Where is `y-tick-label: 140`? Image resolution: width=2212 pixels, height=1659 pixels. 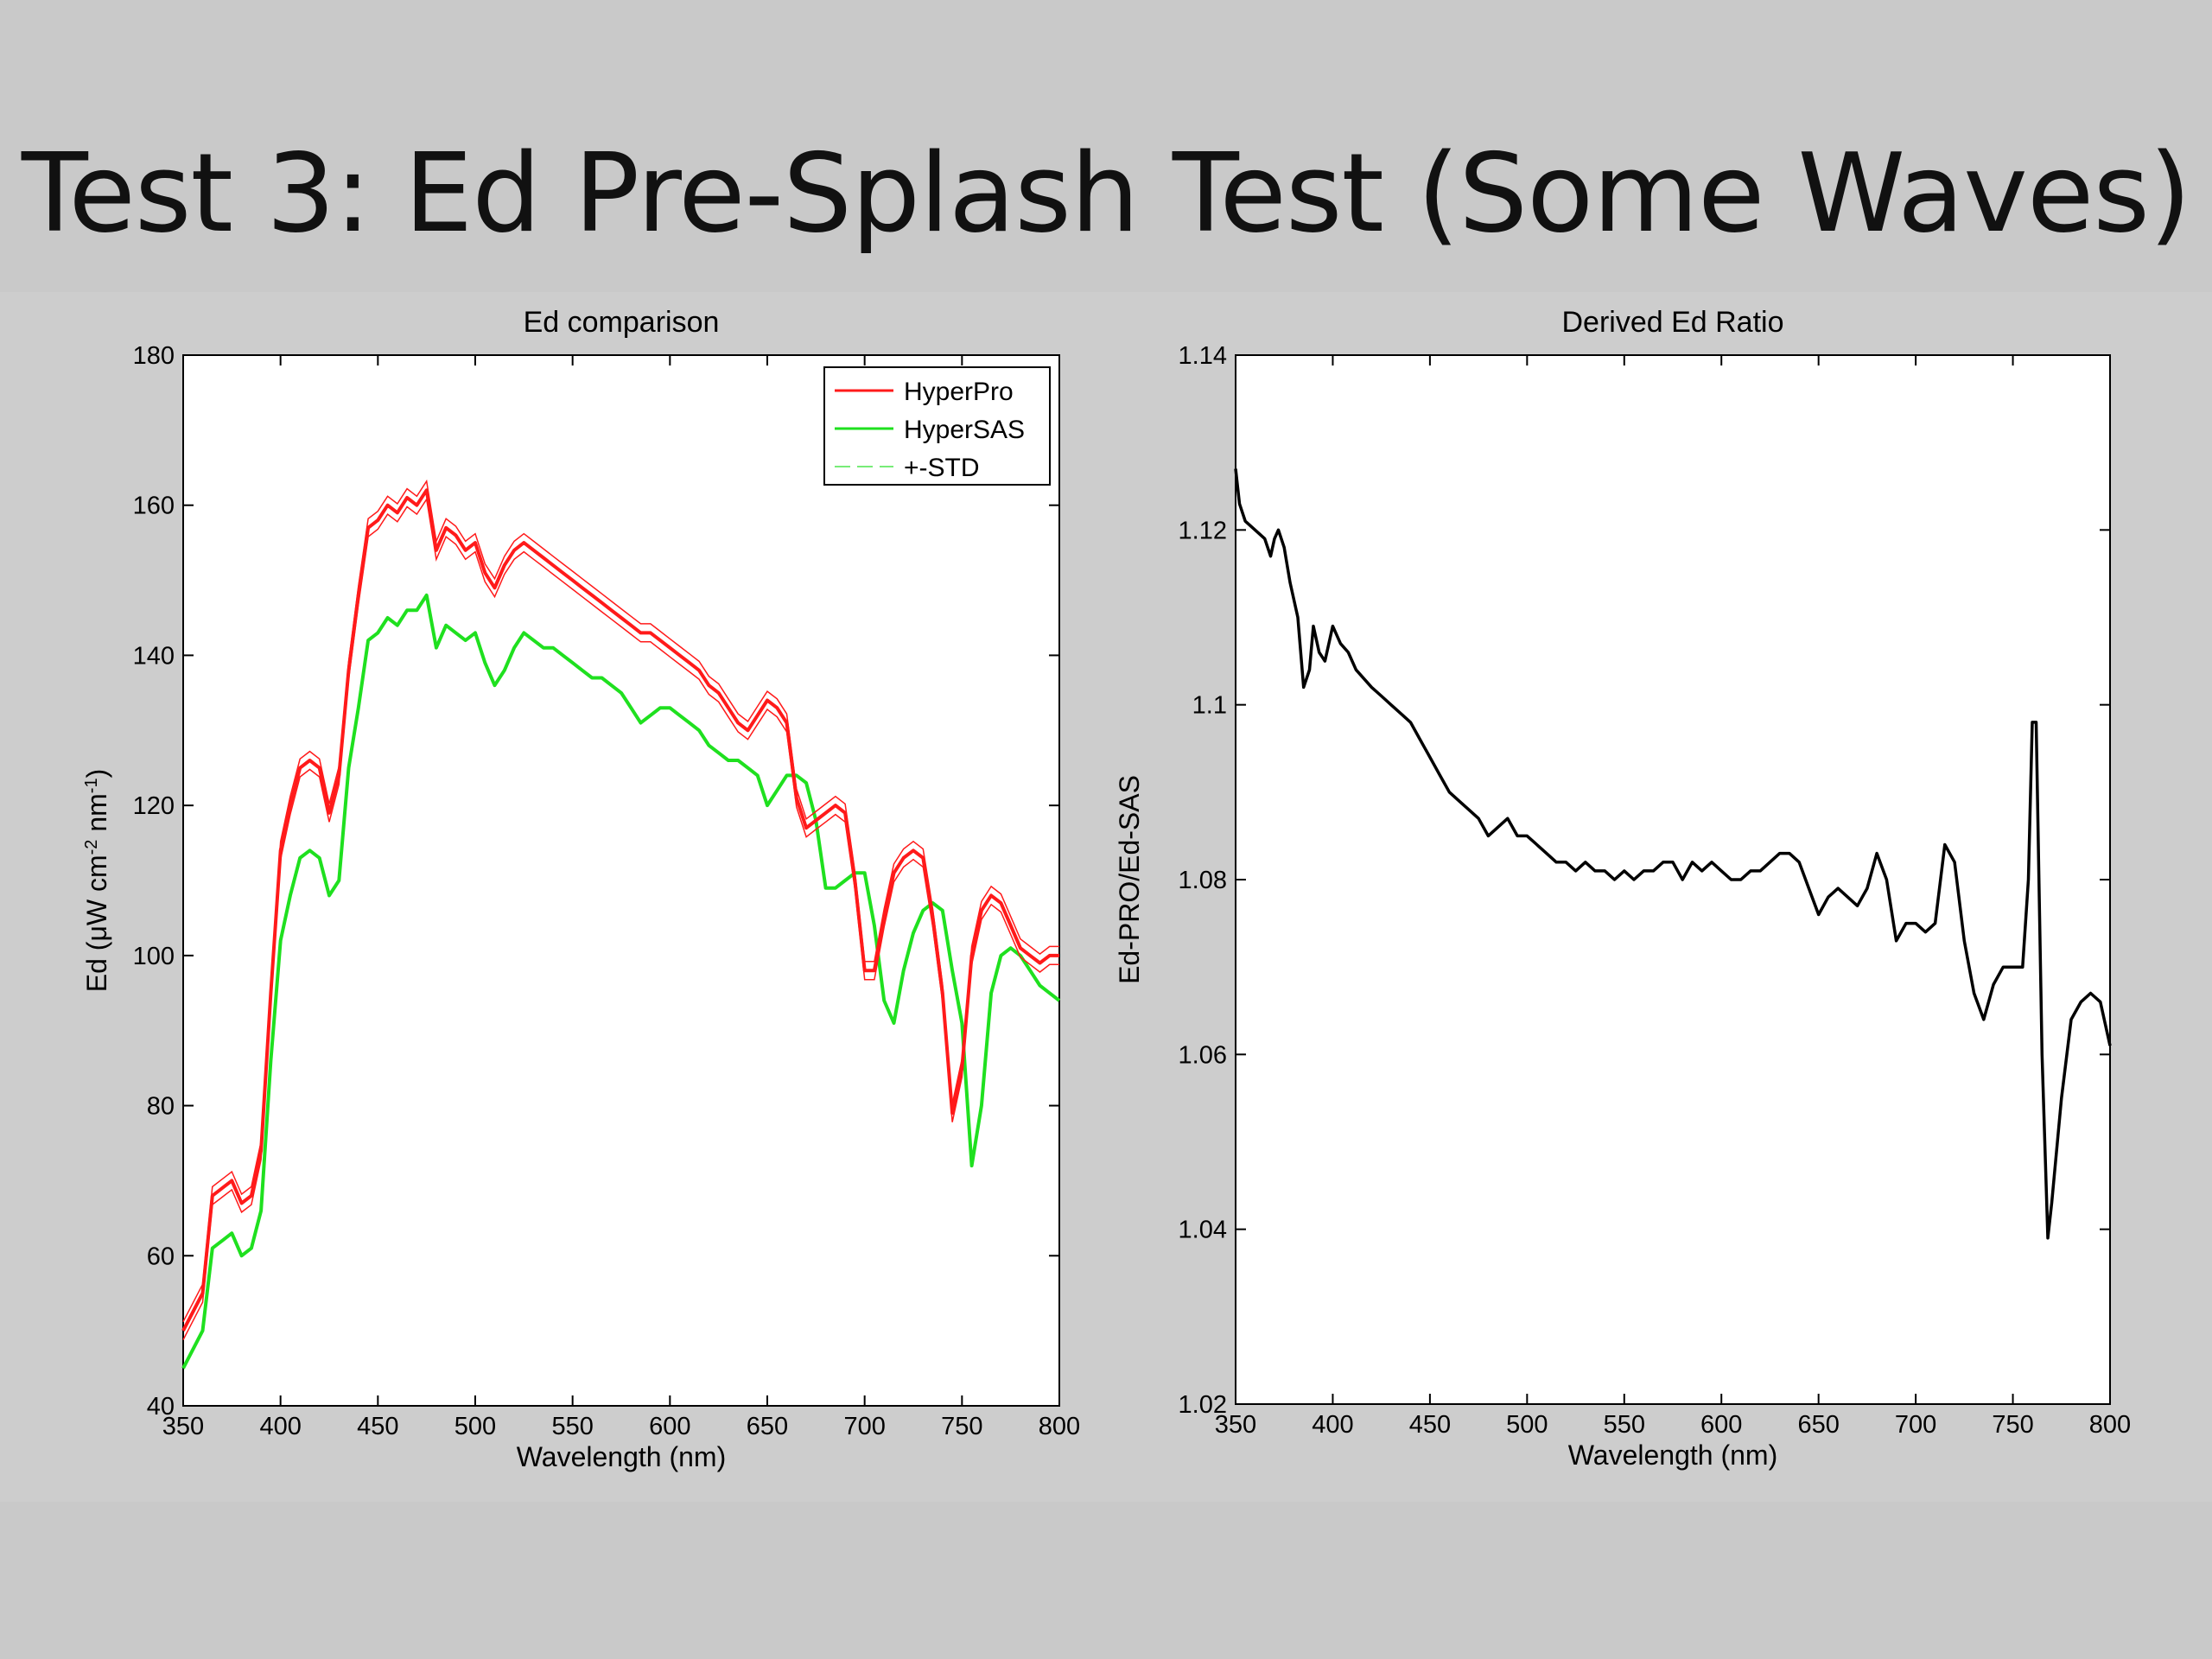 y-tick-label: 140 is located at coordinates (154, 656).